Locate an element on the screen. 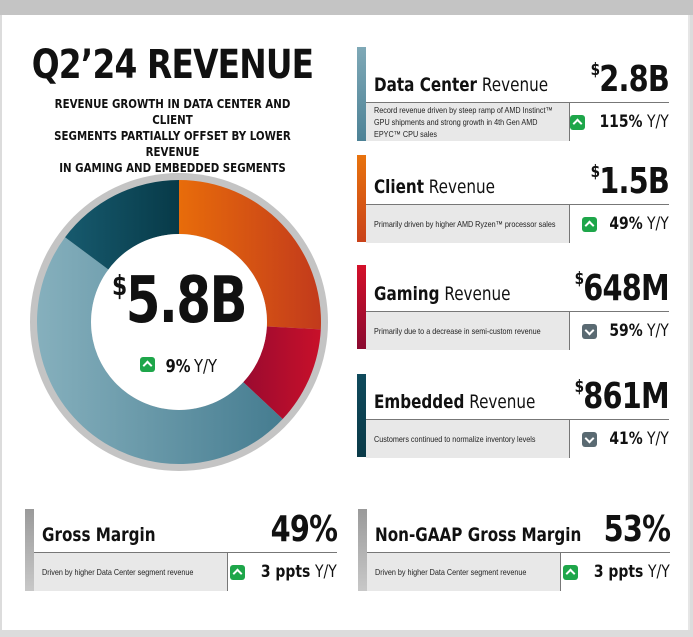 This screenshot has width=693, height=637. segment-label: Embedded Revenue is located at coordinates (455, 402).